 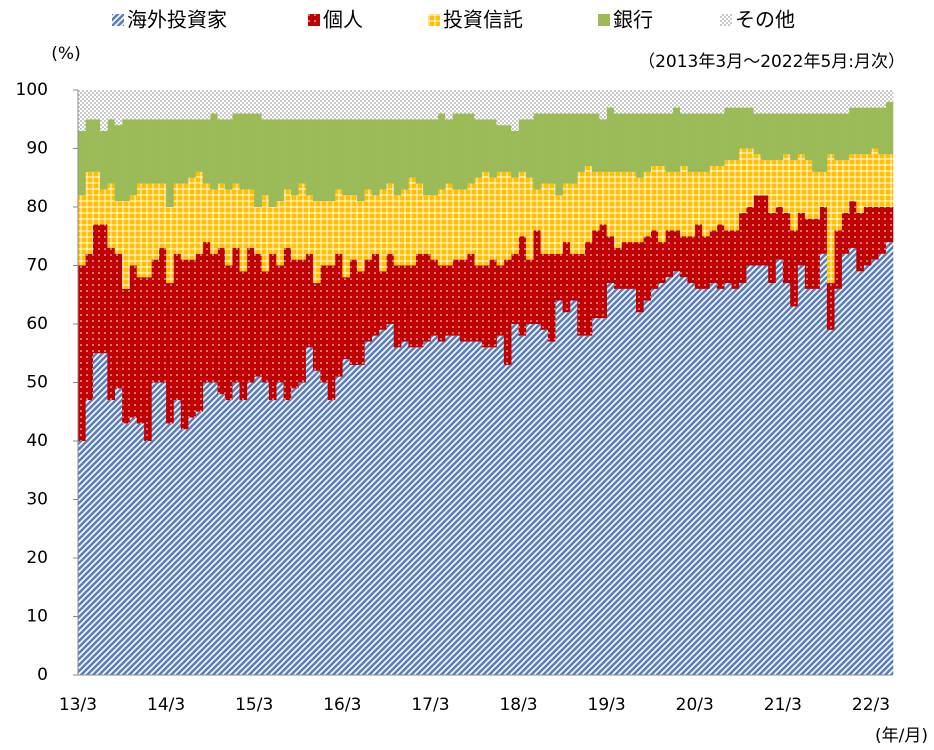 What do you see at coordinates (871, 705) in the screenshot?
I see `x-tick-label: 22/3` at bounding box center [871, 705].